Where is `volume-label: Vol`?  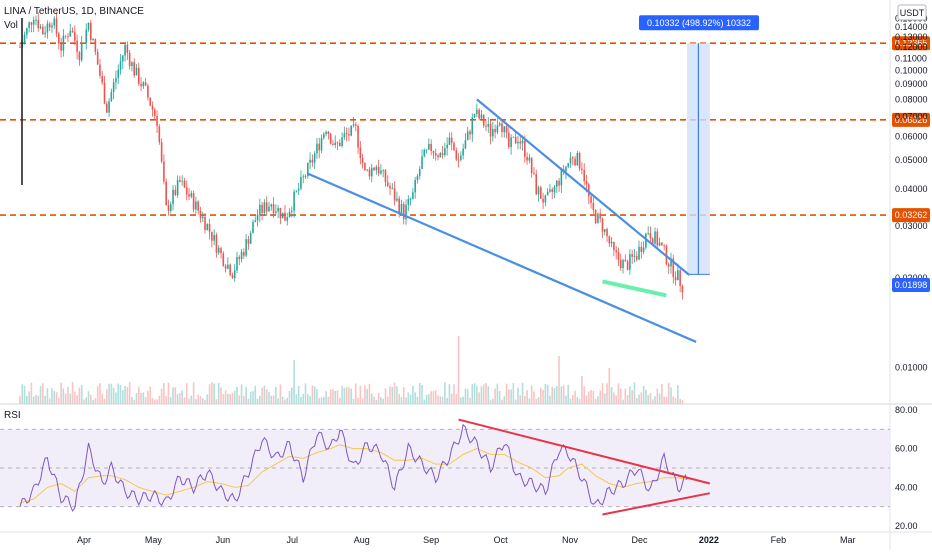 volume-label: Vol is located at coordinates (11, 25).